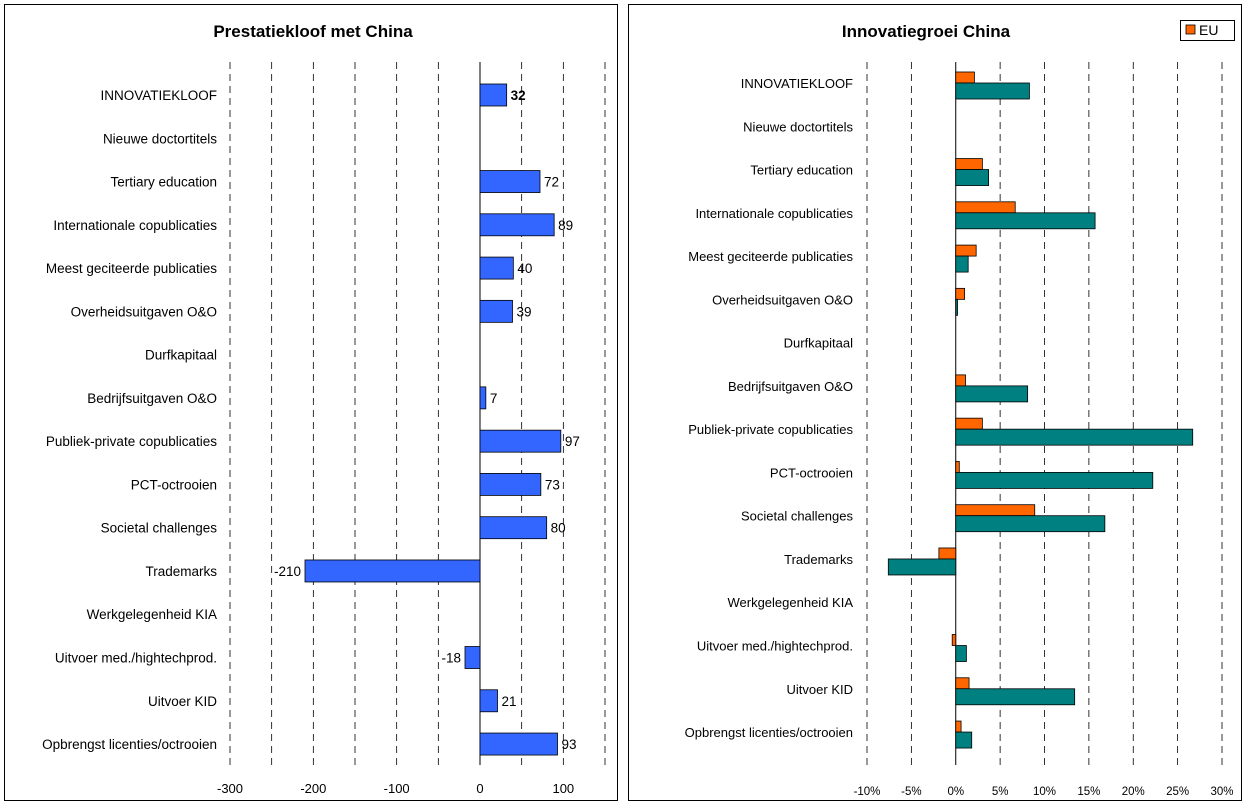 The height and width of the screenshot is (801, 1246). What do you see at coordinates (867, 792) in the screenshot?
I see `x-tick-label: -10%` at bounding box center [867, 792].